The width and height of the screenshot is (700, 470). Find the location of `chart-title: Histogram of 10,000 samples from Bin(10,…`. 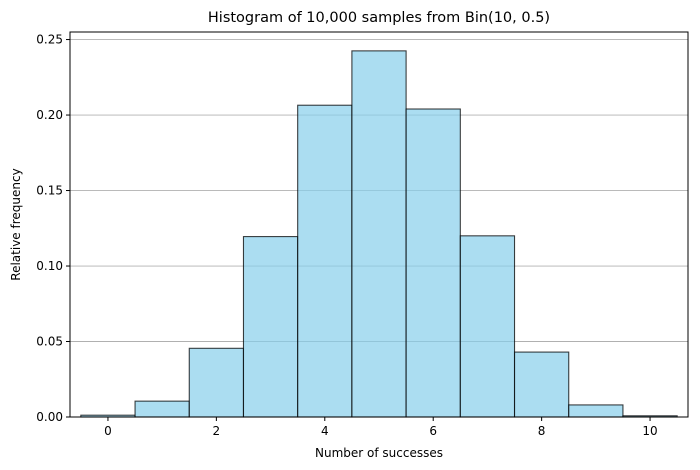

chart-title: Histogram of 10,000 samples from Bin(10,… is located at coordinates (379, 18).